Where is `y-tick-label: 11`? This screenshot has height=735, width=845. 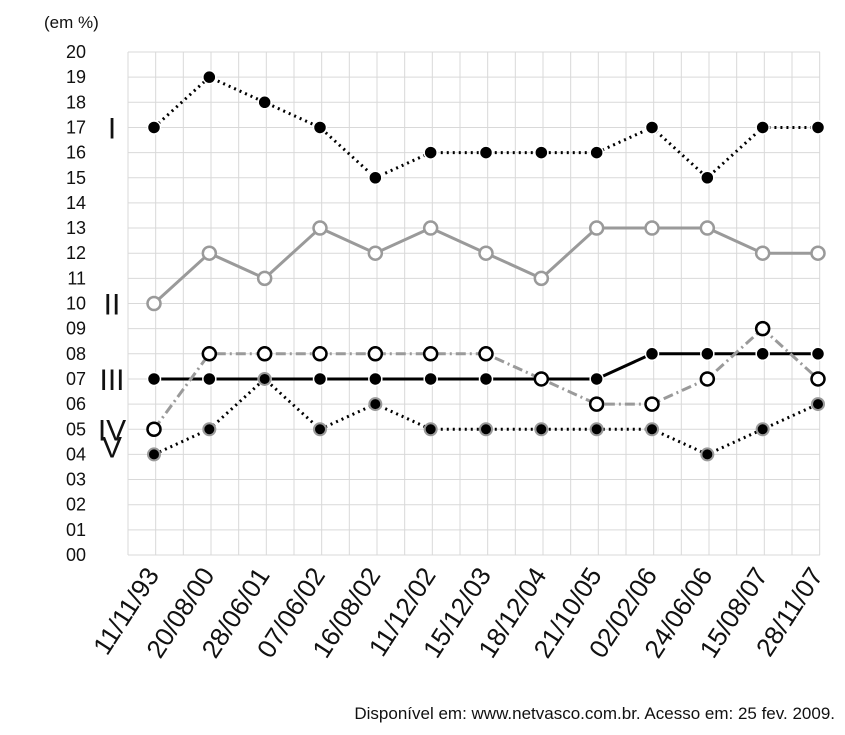 y-tick-label: 11 is located at coordinates (76, 278).